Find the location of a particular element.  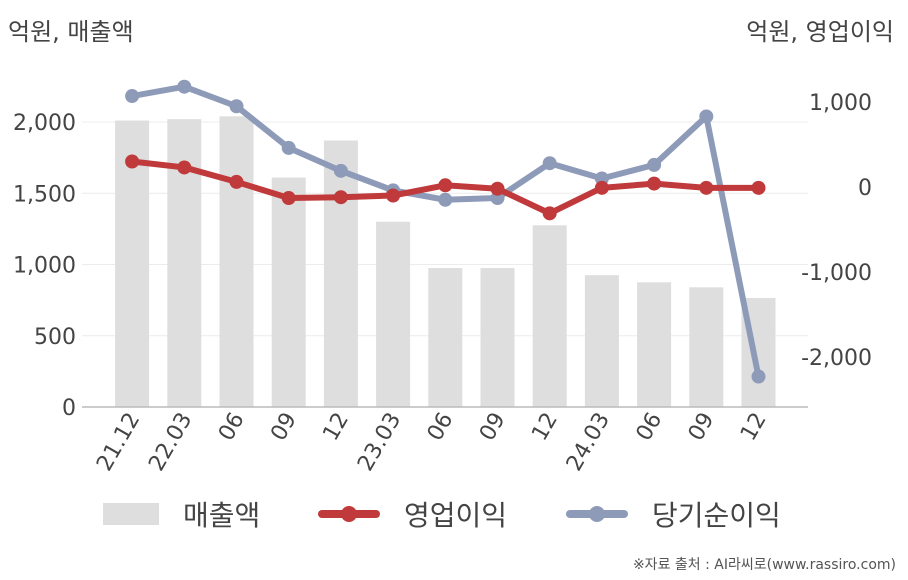

left-tick-label: 0 is located at coordinates (69, 408).